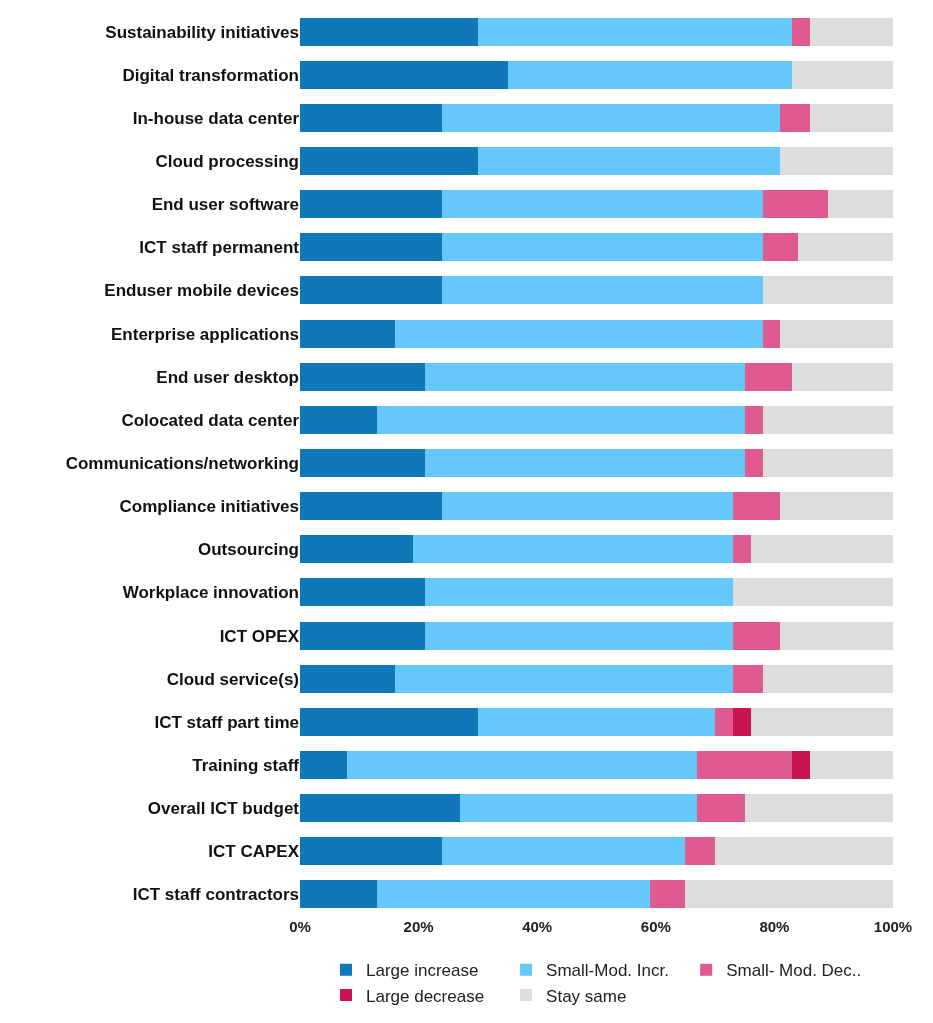 This screenshot has width=933, height=1023. What do you see at coordinates (215, 895) in the screenshot?
I see `y-tick-label: ICT staff contractors` at bounding box center [215, 895].